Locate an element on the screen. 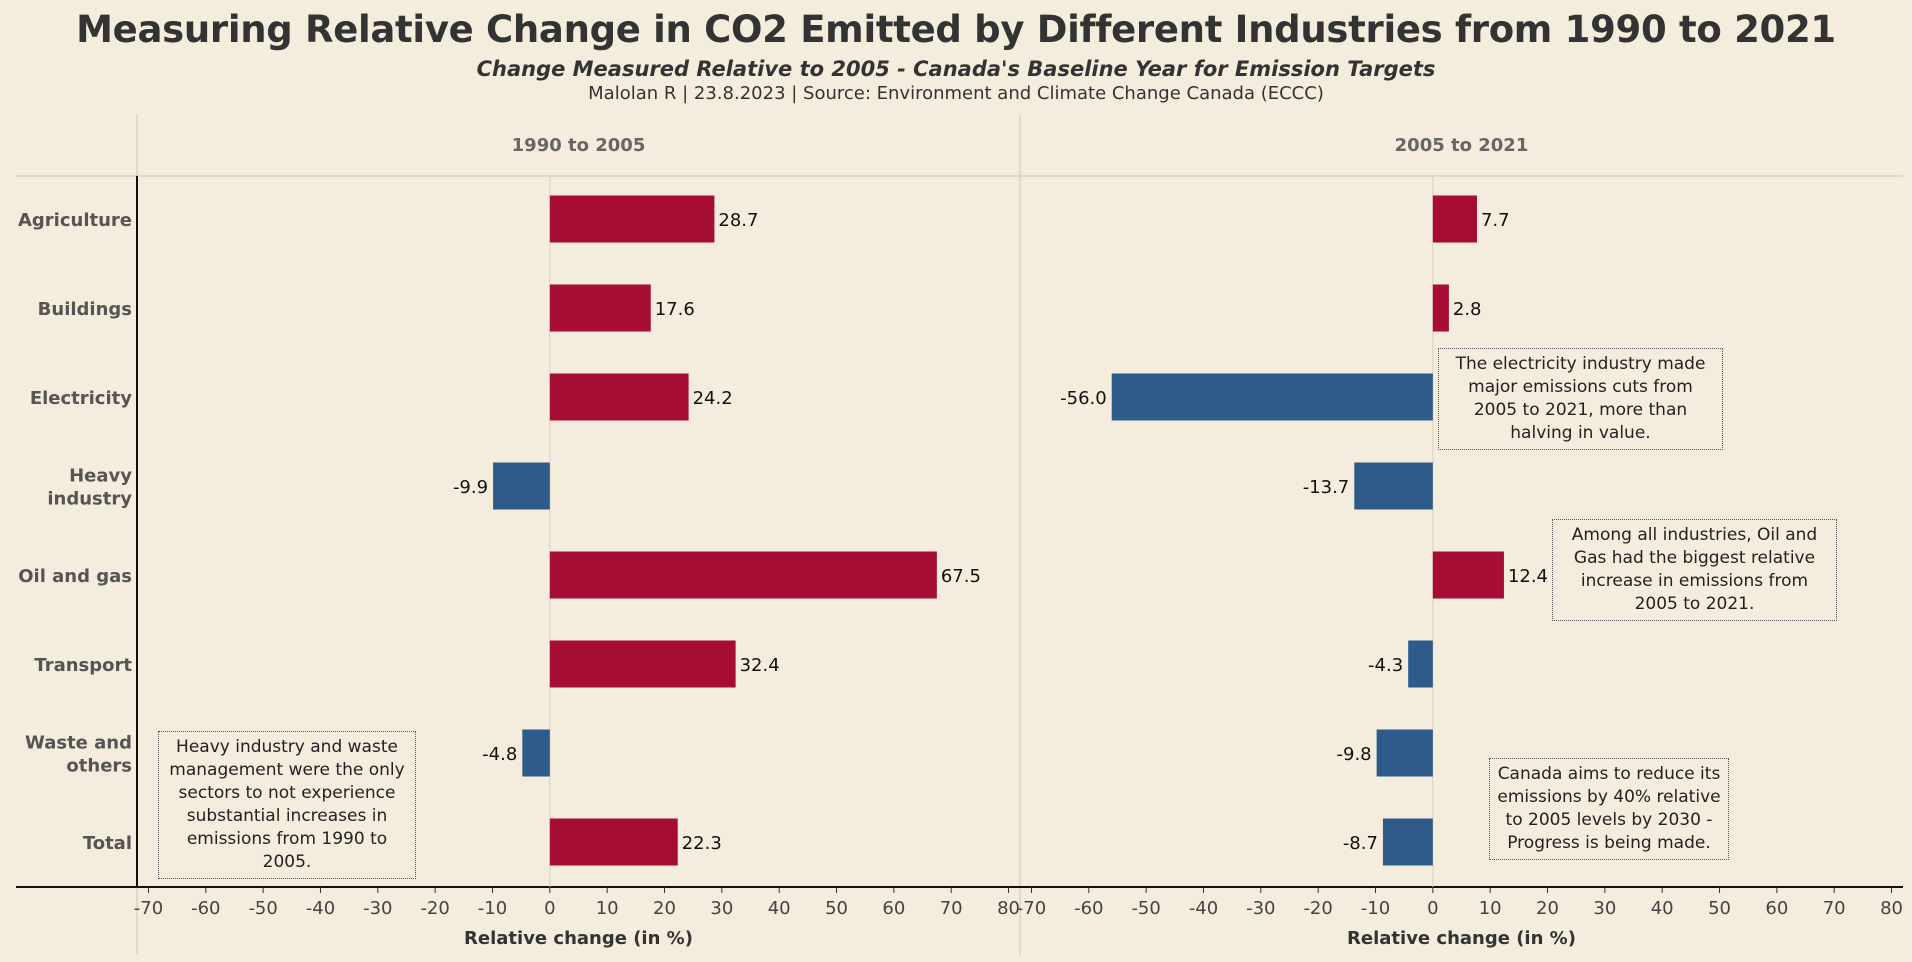 This screenshot has height=962, width=1912. bar-value-label: -4.8 is located at coordinates (499, 754).